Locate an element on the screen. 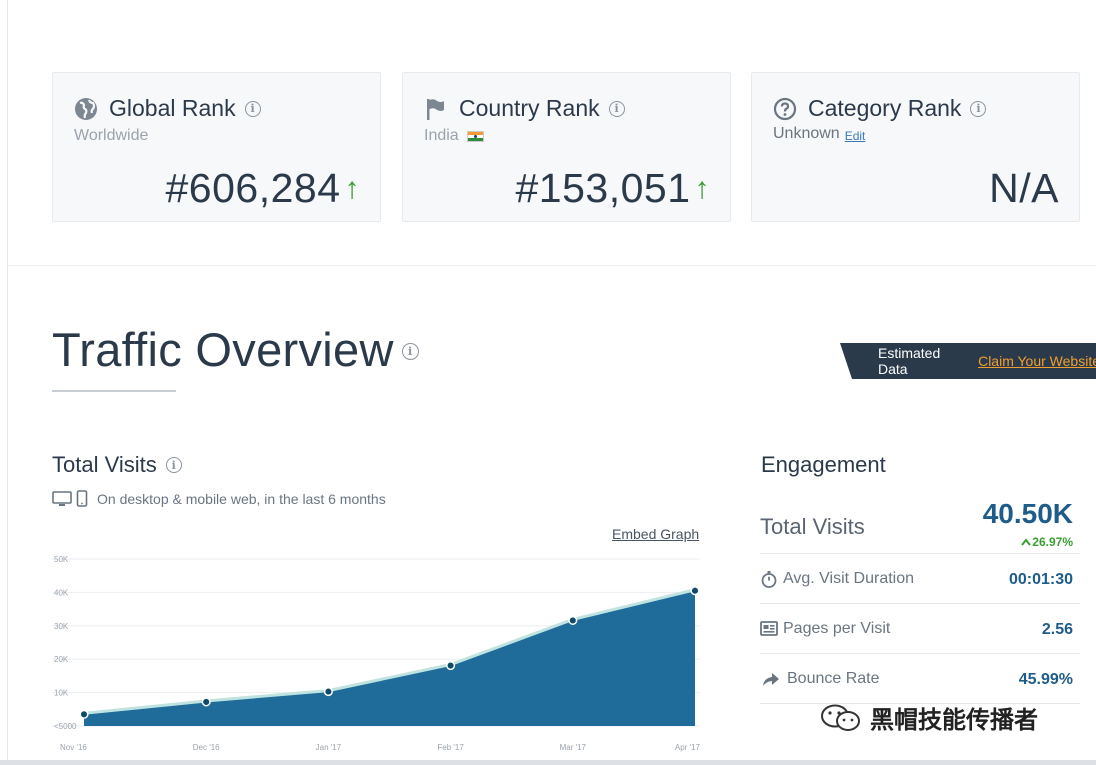  country-rank-value: #153,051 ↑ is located at coordinates (612, 188).